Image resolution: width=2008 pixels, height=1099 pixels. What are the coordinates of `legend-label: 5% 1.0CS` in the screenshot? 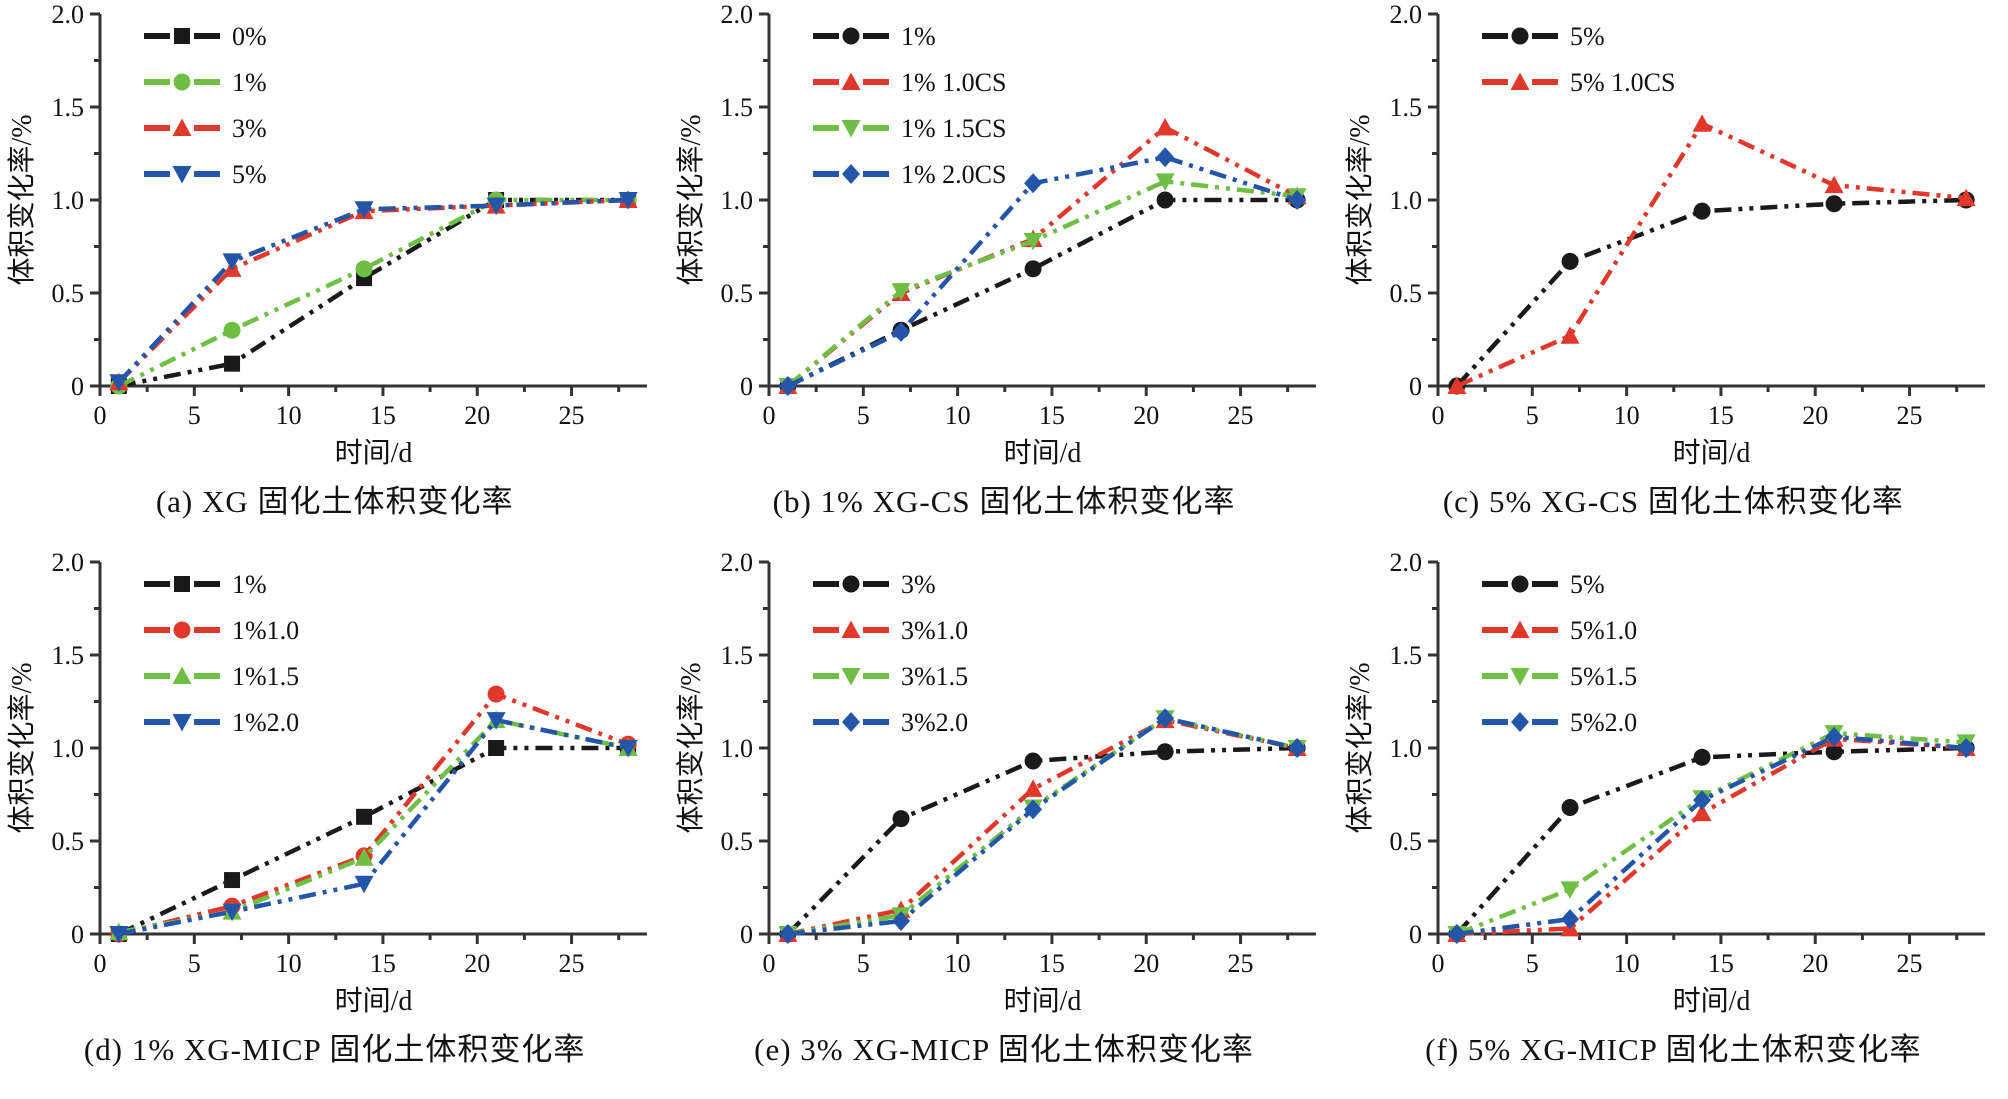 It's located at (1622, 82).